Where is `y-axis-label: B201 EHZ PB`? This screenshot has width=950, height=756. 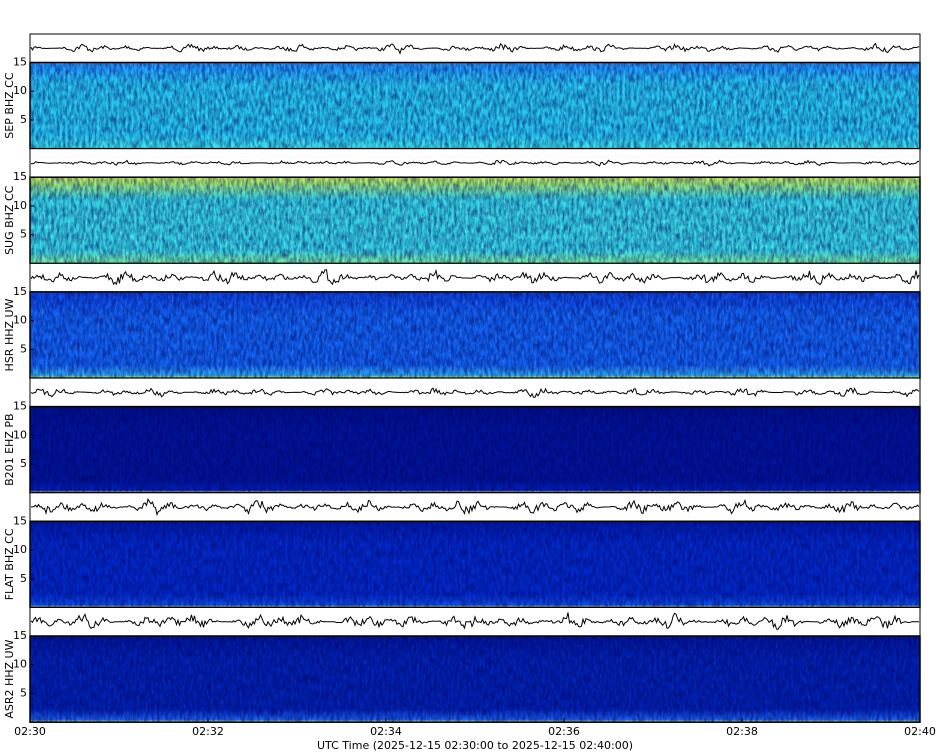
y-axis-label: B201 EHZ PB is located at coordinates (9, 449).